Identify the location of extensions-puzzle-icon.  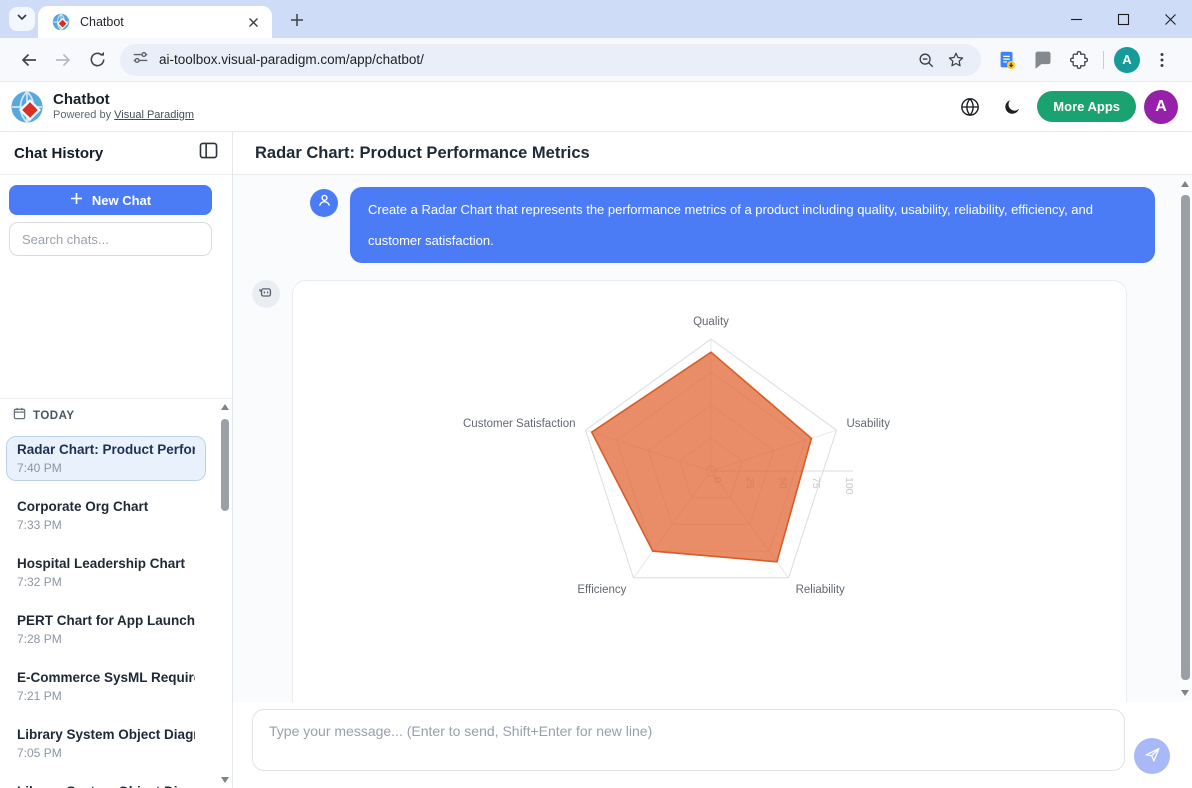
(1079, 60).